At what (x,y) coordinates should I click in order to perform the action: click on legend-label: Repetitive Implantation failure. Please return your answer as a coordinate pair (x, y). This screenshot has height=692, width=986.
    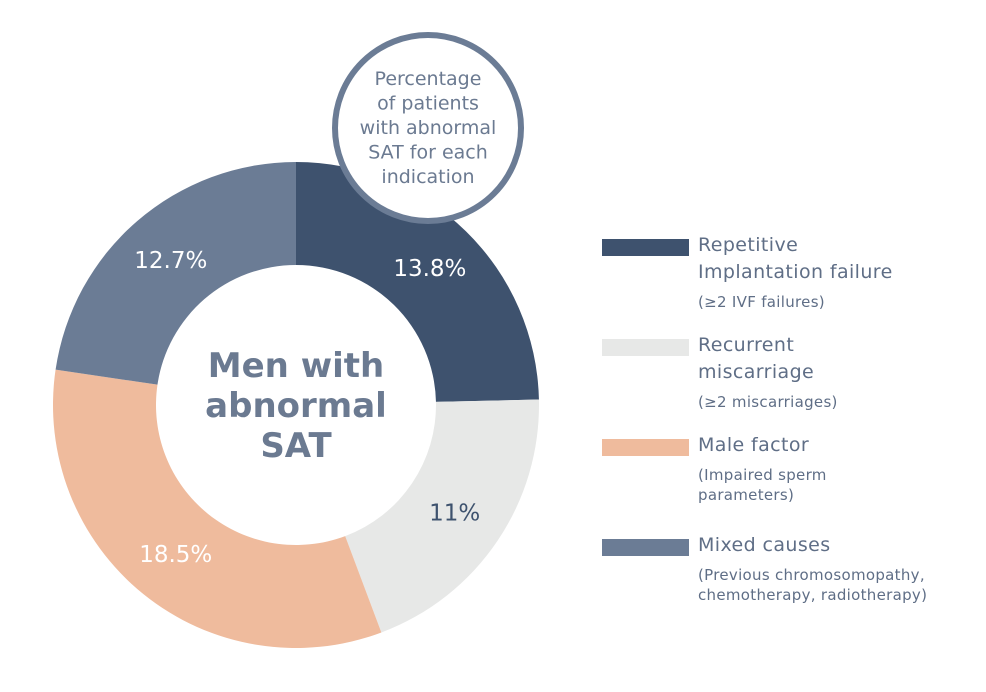
    Looking at the image, I should click on (795, 258).